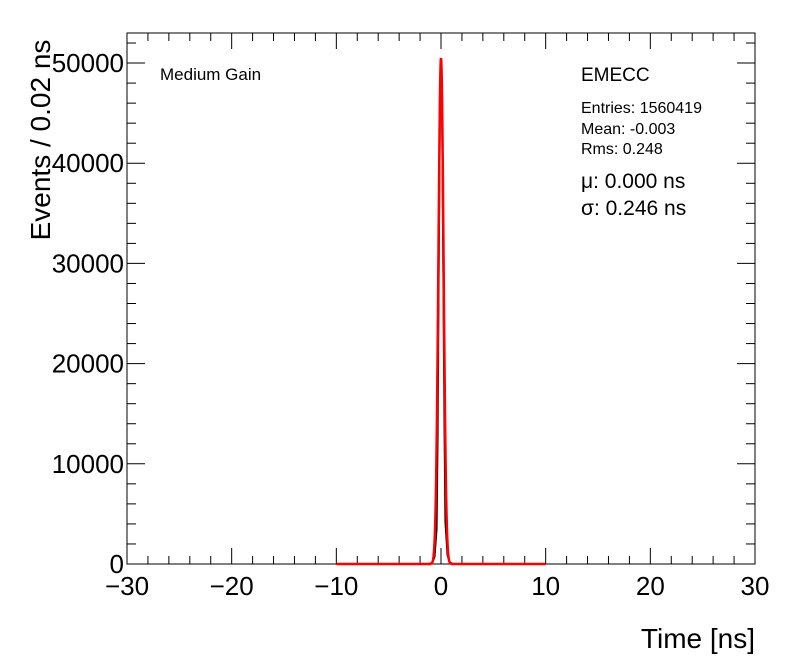 The width and height of the screenshot is (796, 672). I want to click on y-tick-label: 0, so click(117, 564).